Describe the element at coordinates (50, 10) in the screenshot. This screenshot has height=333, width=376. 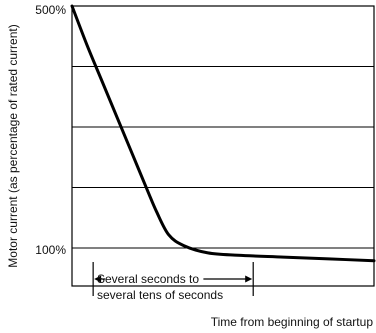
I see `y-tick-label-500: 500%` at that location.